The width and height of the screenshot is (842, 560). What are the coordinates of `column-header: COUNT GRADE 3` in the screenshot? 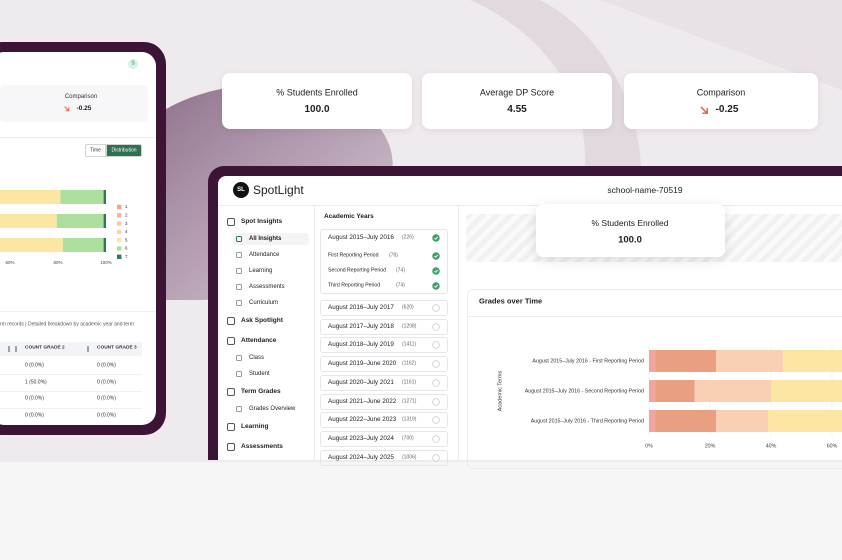 It's located at (117, 348).